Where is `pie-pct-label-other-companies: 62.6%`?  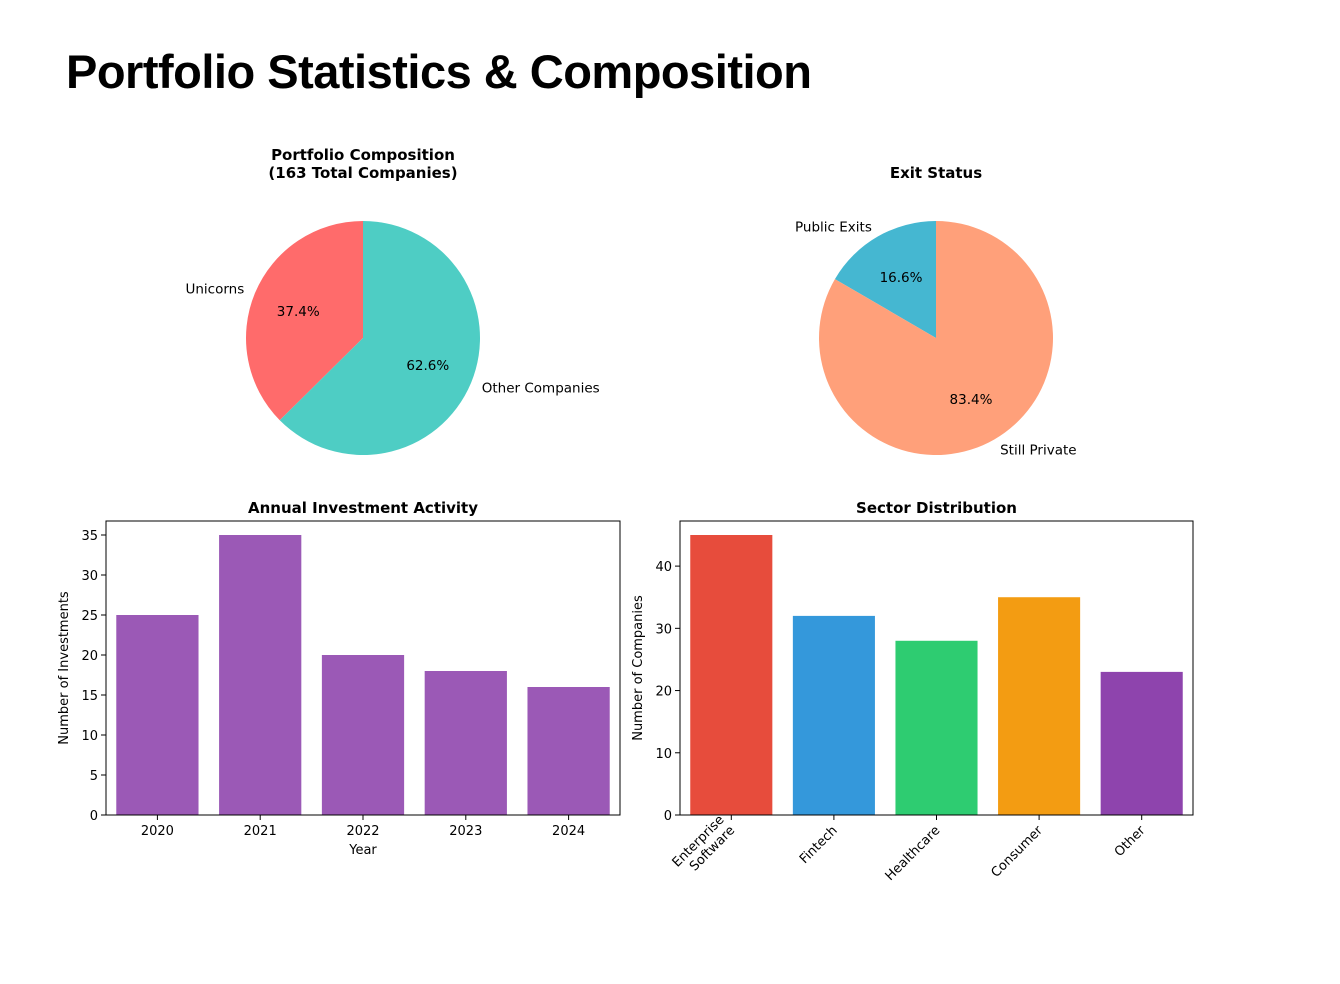
pie-pct-label-other-companies: 62.6% is located at coordinates (427, 366).